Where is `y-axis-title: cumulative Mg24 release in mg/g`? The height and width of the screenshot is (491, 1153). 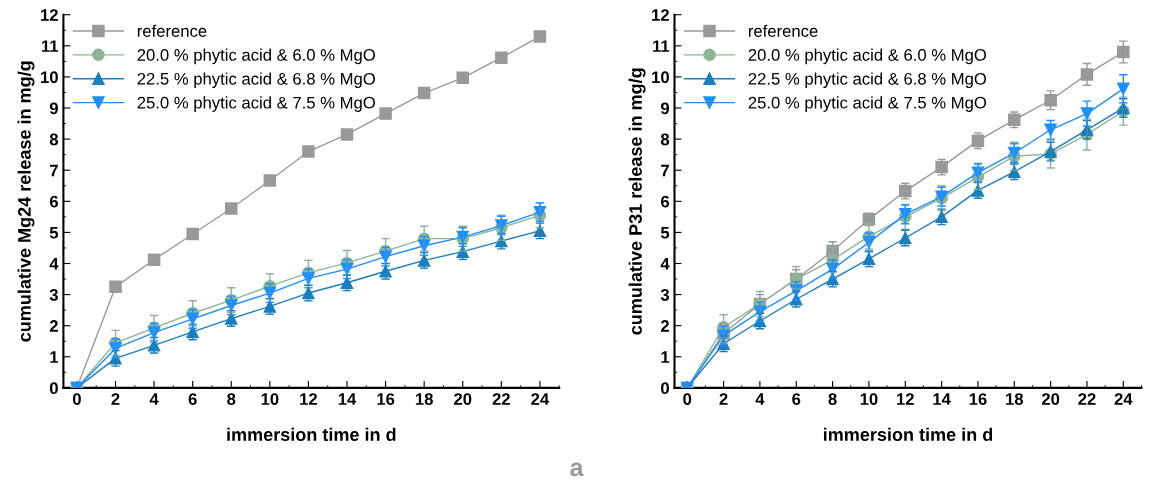 y-axis-title: cumulative Mg24 release in mg/g is located at coordinates (26, 201).